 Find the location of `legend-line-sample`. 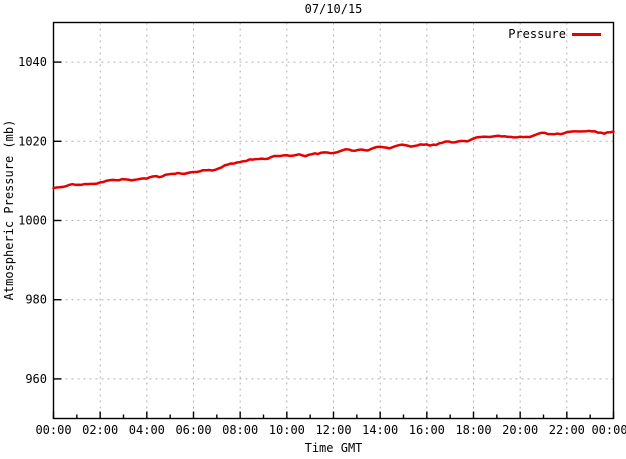

legend-line-sample is located at coordinates (586, 34).